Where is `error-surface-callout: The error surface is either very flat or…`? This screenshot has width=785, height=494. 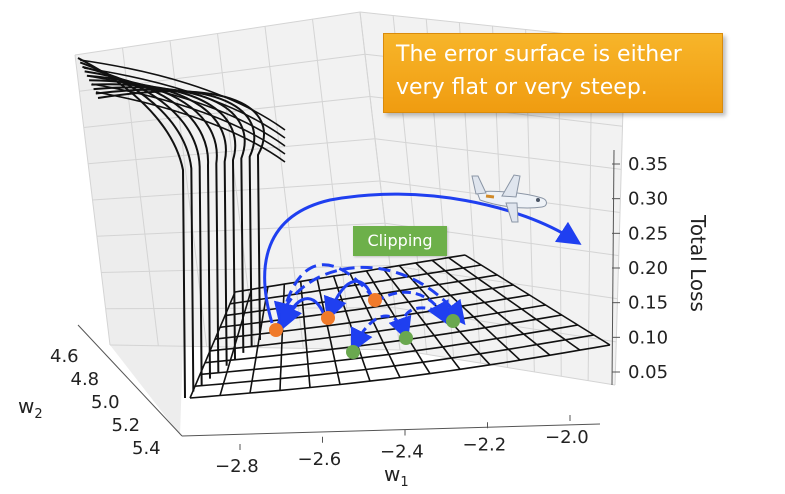
error-surface-callout: The error surface is either very flat or… is located at coordinates (553, 73).